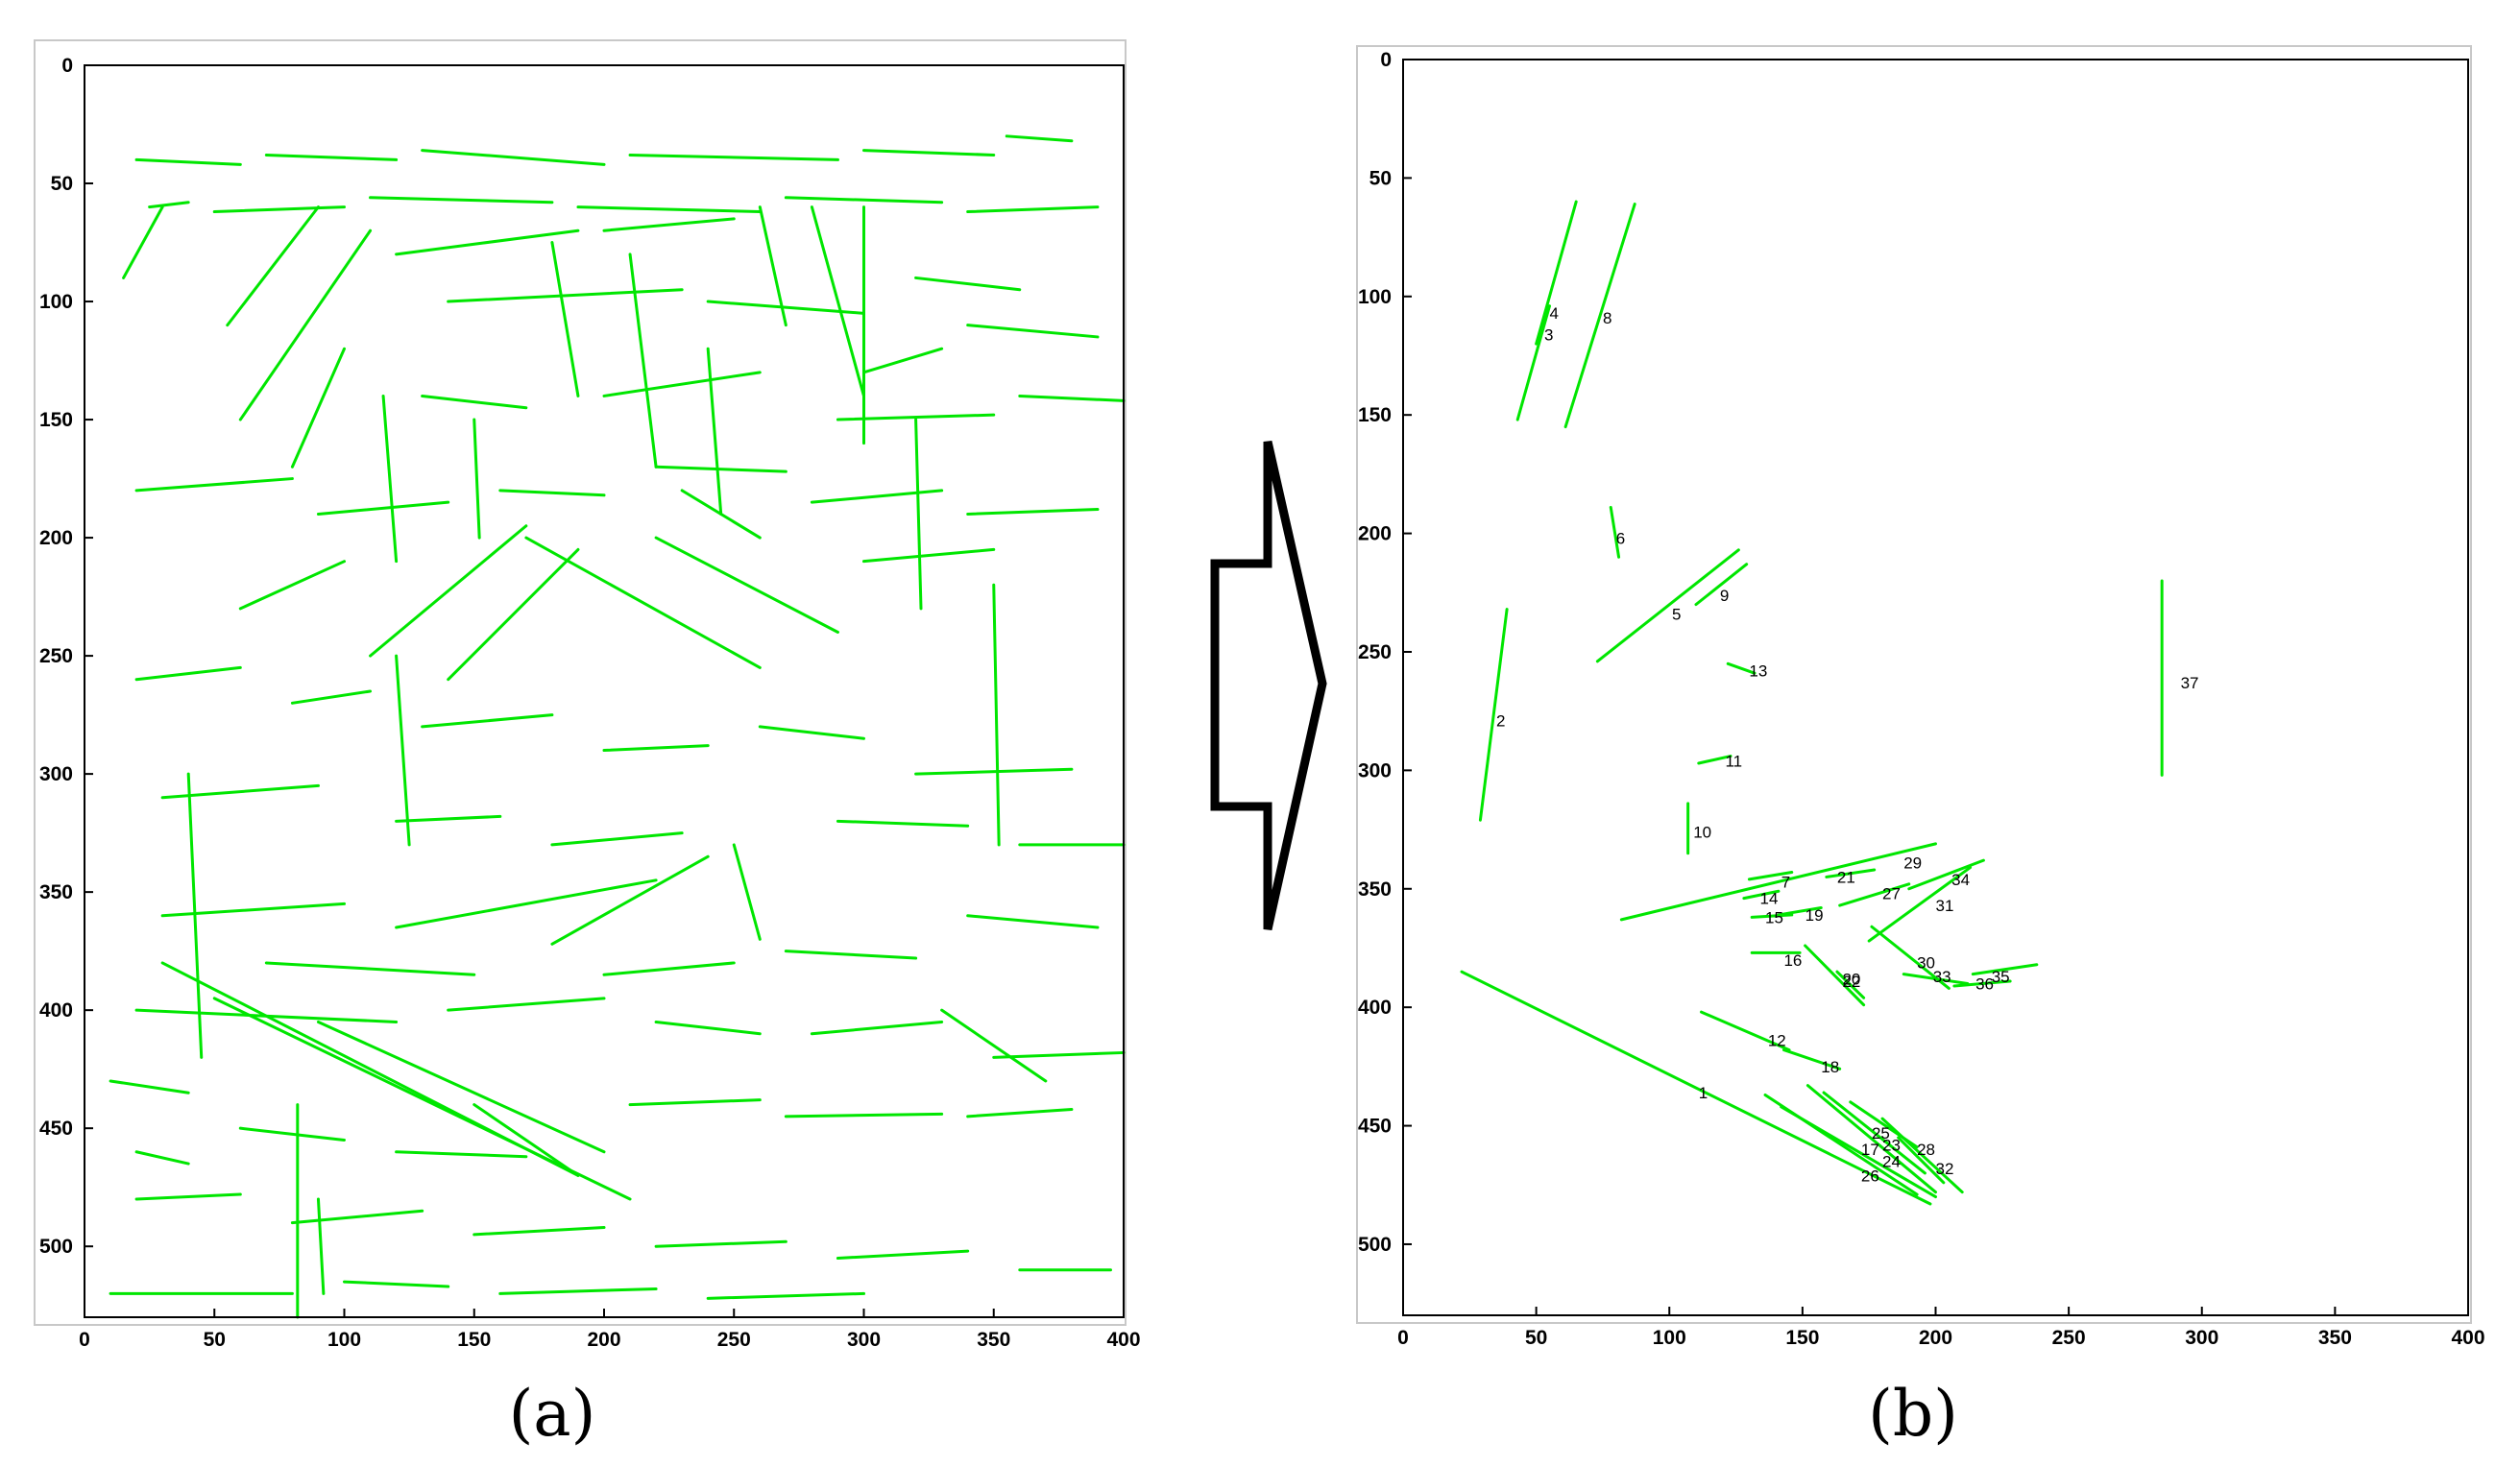 The image size is (2520, 1467). Describe the element at coordinates (1892, 1145) in the screenshot. I see `line-label-23: 23` at that location.